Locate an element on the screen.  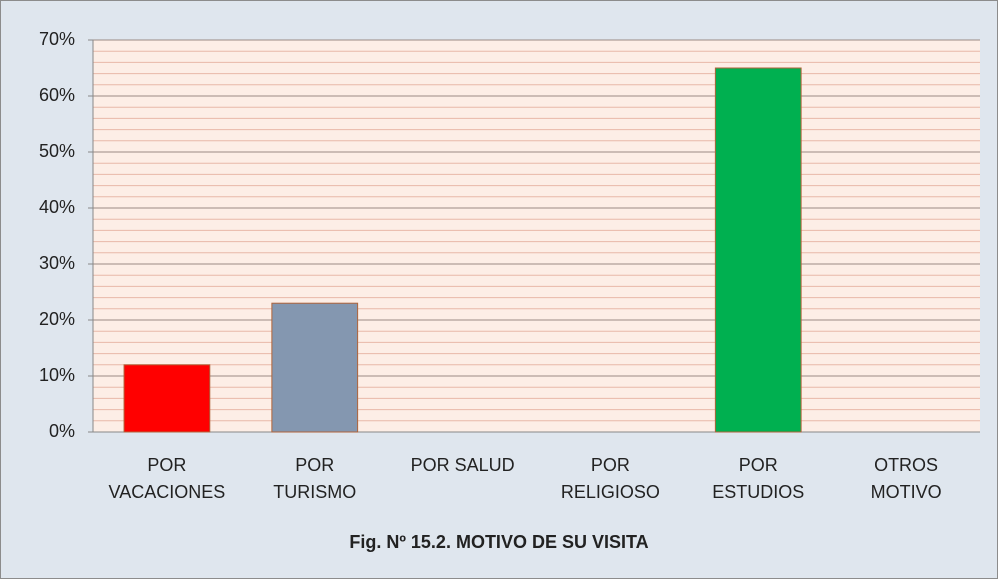
y-tick-label: 40% is located at coordinates (57, 207).